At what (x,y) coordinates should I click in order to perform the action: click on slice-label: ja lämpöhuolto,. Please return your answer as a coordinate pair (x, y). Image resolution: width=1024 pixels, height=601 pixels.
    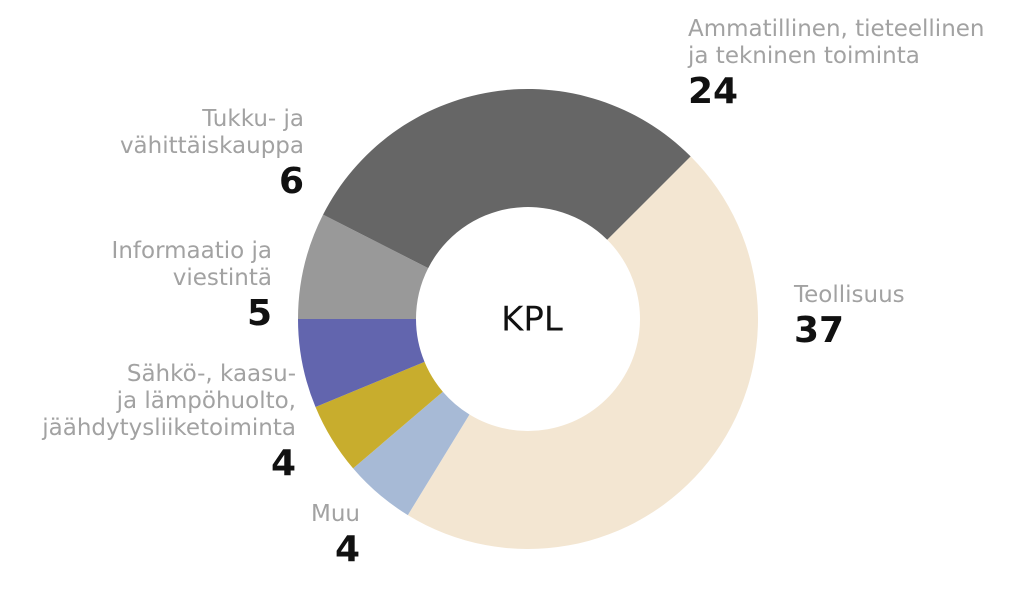
    Looking at the image, I should click on (206, 401).